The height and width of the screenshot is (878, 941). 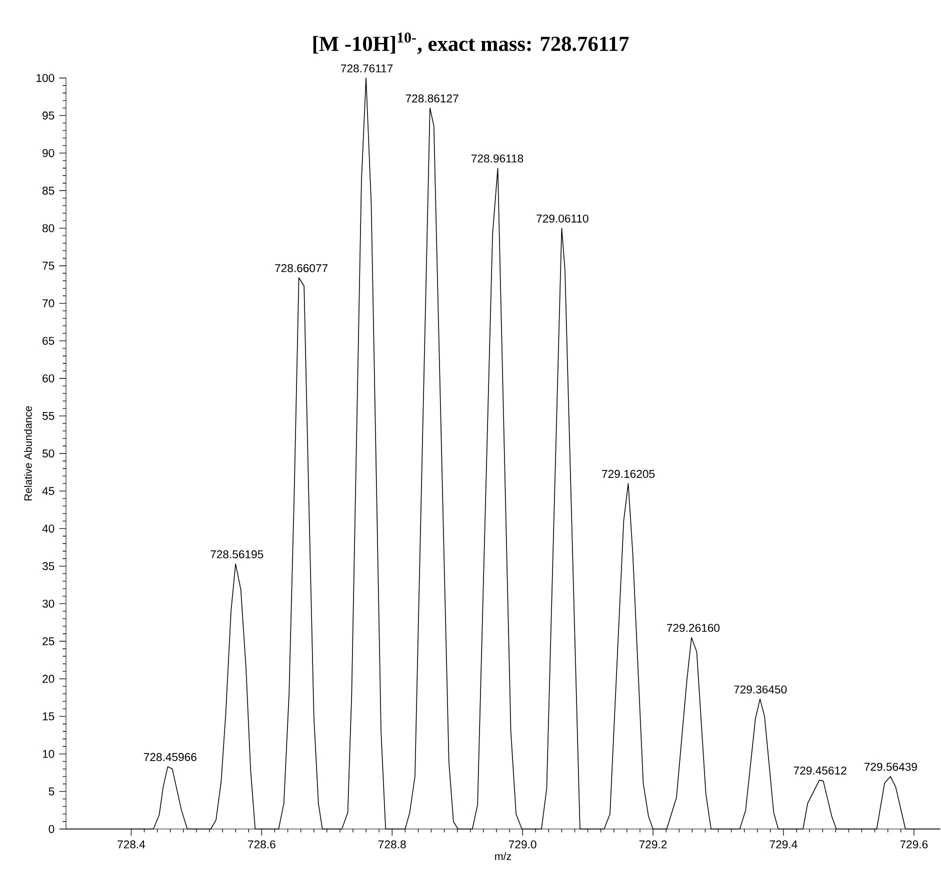 What do you see at coordinates (48, 528) in the screenshot?
I see `y-tick-label: 40` at bounding box center [48, 528].